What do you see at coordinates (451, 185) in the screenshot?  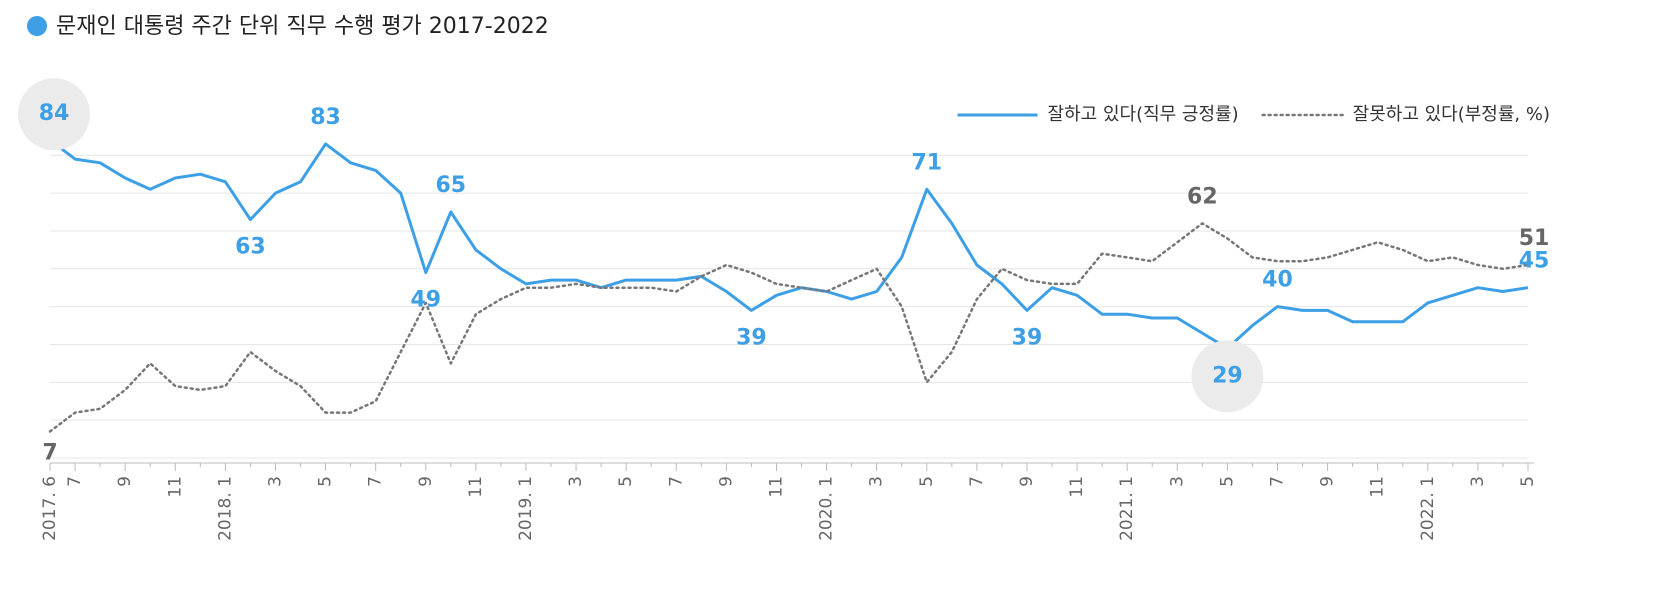 I see `value-label: 65` at bounding box center [451, 185].